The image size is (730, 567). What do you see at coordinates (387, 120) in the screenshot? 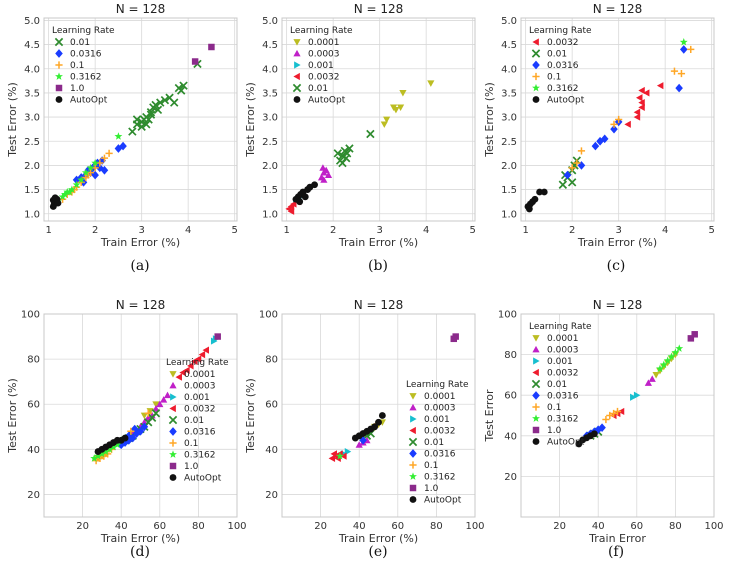
I see `data-point-triangle-down` at bounding box center [387, 120].